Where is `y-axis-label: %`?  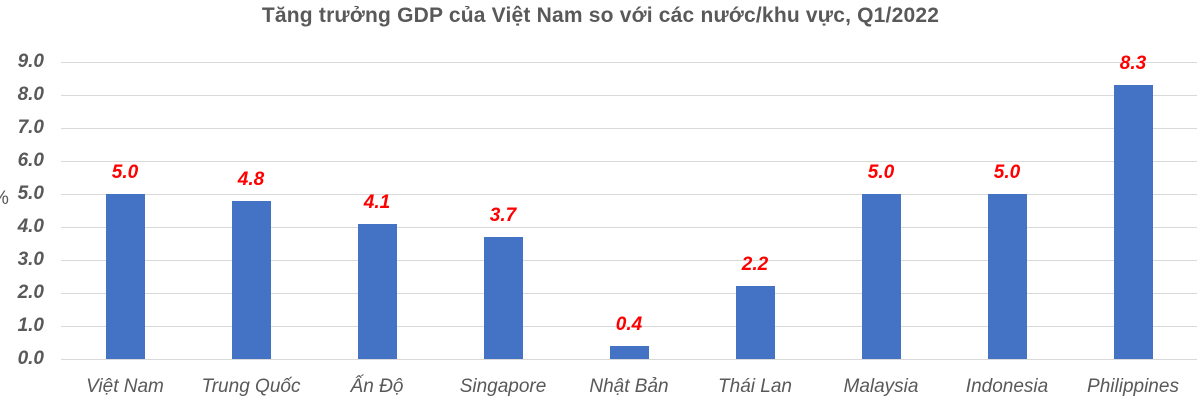 y-axis-label: % is located at coordinates (4, 199).